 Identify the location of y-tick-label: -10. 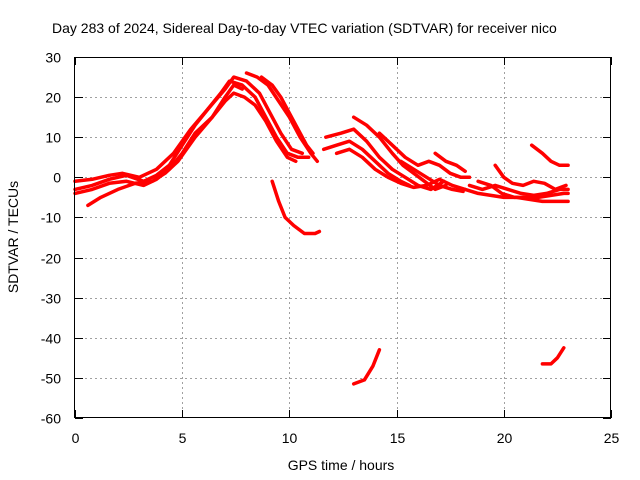
(51, 218).